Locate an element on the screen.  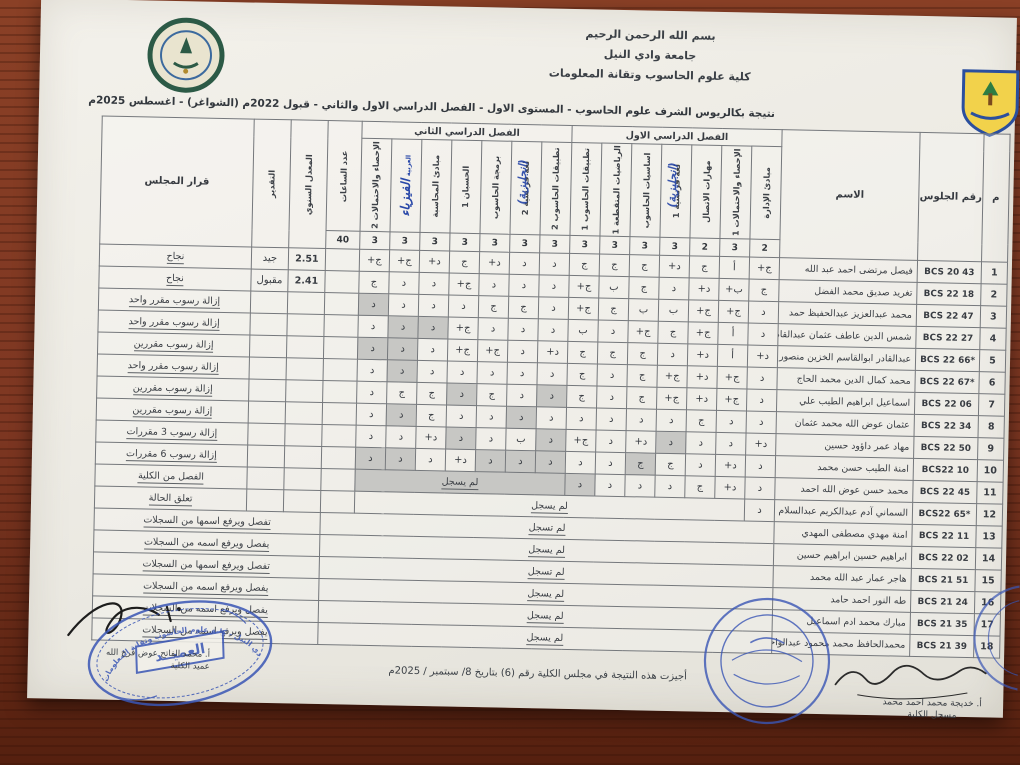
subject-label: تطبيقات الحاسوب 2 is located at coordinates (556, 189).